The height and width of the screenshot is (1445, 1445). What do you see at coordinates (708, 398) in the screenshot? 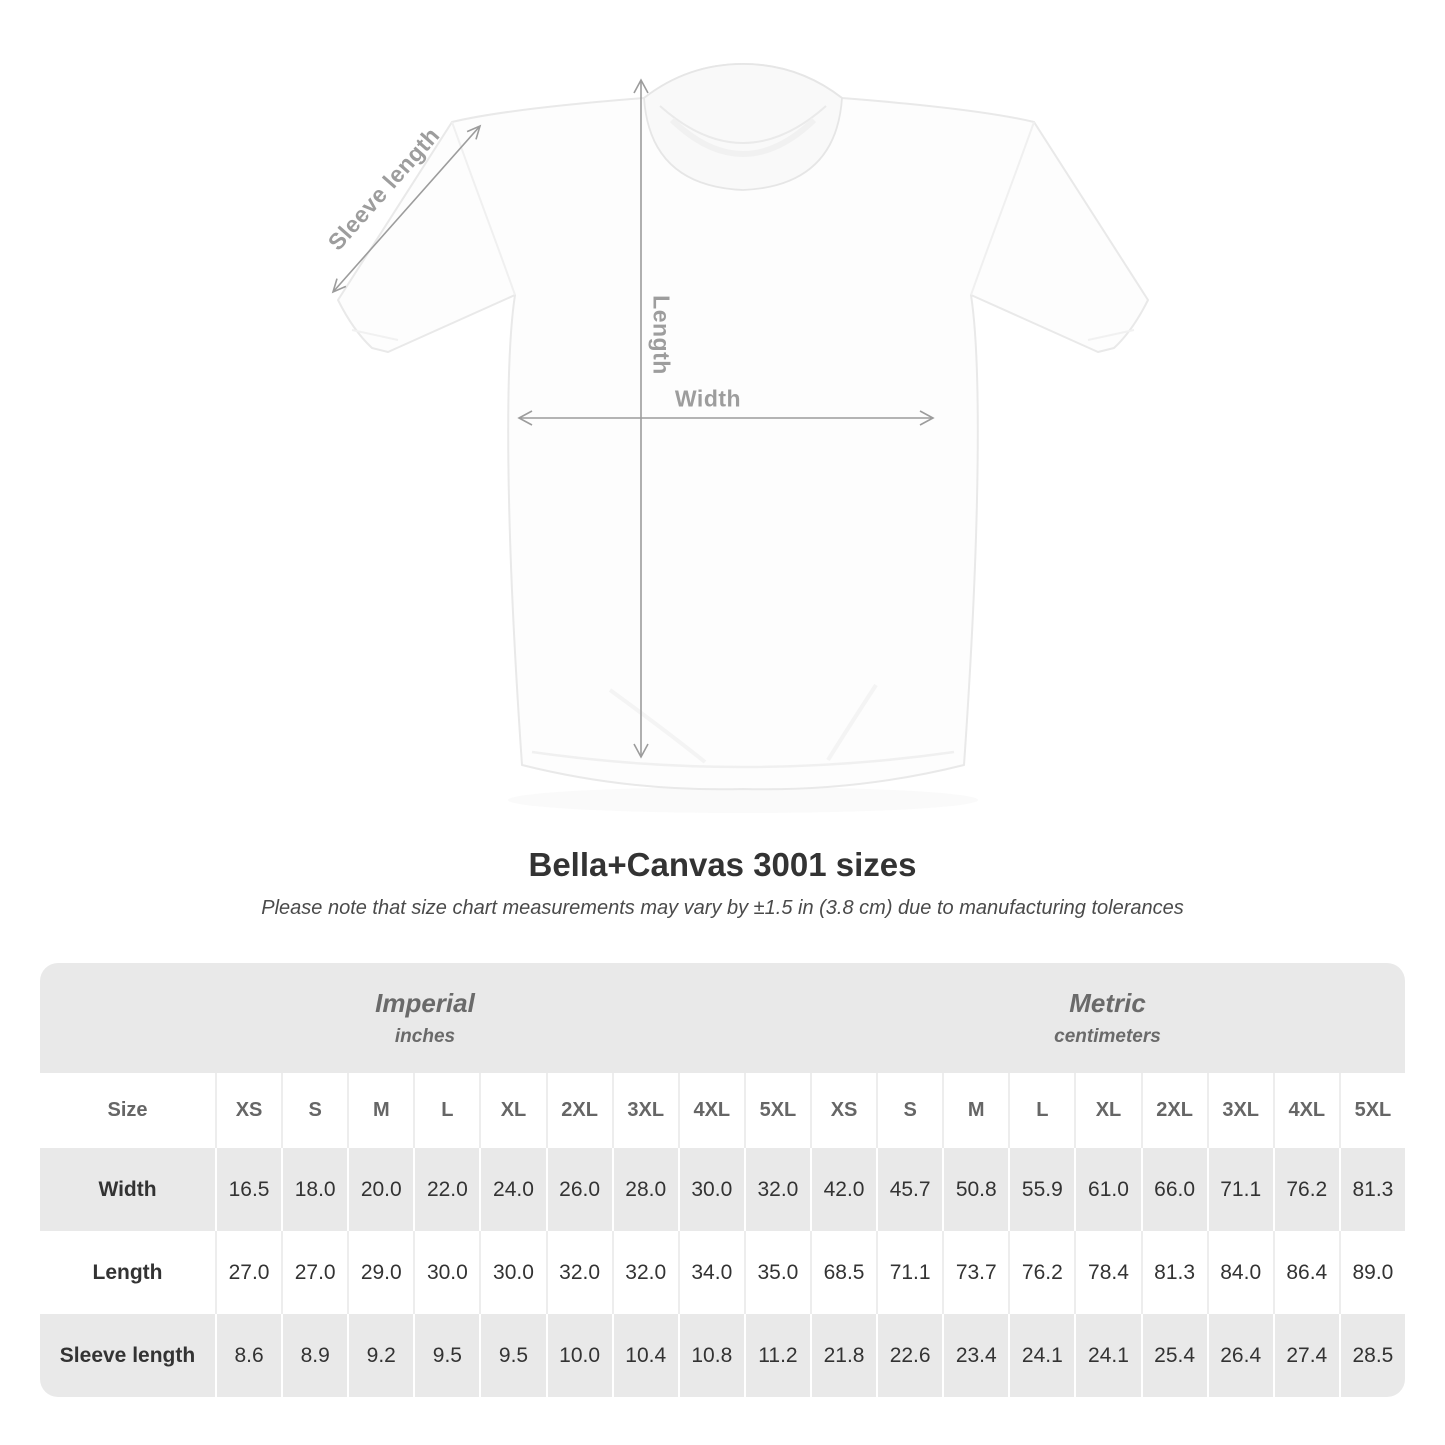
I see `width-label: Width` at bounding box center [708, 398].